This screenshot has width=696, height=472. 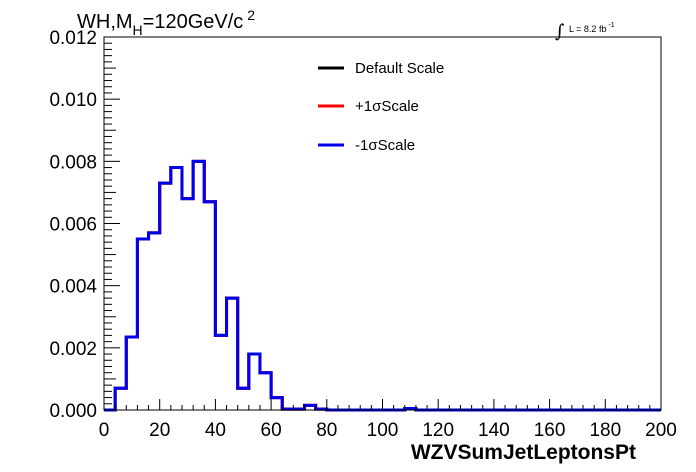 I want to click on x-tick-label: 20, so click(x=159, y=430).